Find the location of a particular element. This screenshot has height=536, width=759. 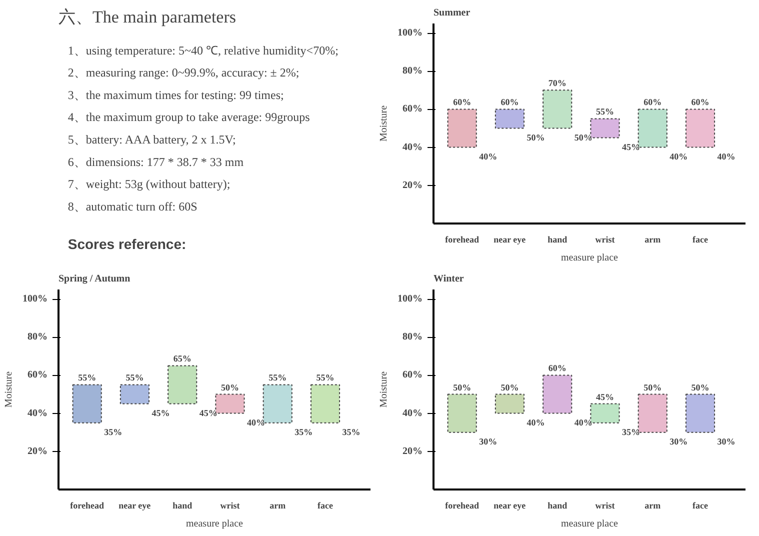

chart-title: Winter is located at coordinates (449, 279).